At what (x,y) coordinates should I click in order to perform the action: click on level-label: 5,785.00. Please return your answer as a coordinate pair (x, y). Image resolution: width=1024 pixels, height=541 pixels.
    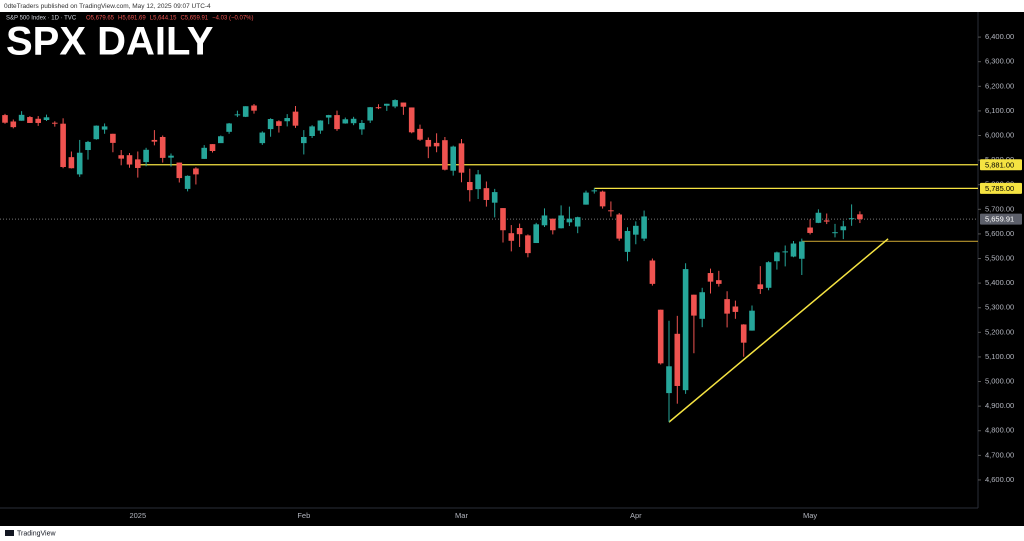
    Looking at the image, I should click on (999, 188).